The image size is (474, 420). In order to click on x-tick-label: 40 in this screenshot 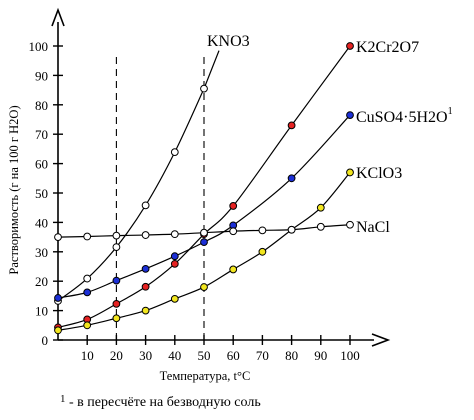, I will do `click(174, 355)`.